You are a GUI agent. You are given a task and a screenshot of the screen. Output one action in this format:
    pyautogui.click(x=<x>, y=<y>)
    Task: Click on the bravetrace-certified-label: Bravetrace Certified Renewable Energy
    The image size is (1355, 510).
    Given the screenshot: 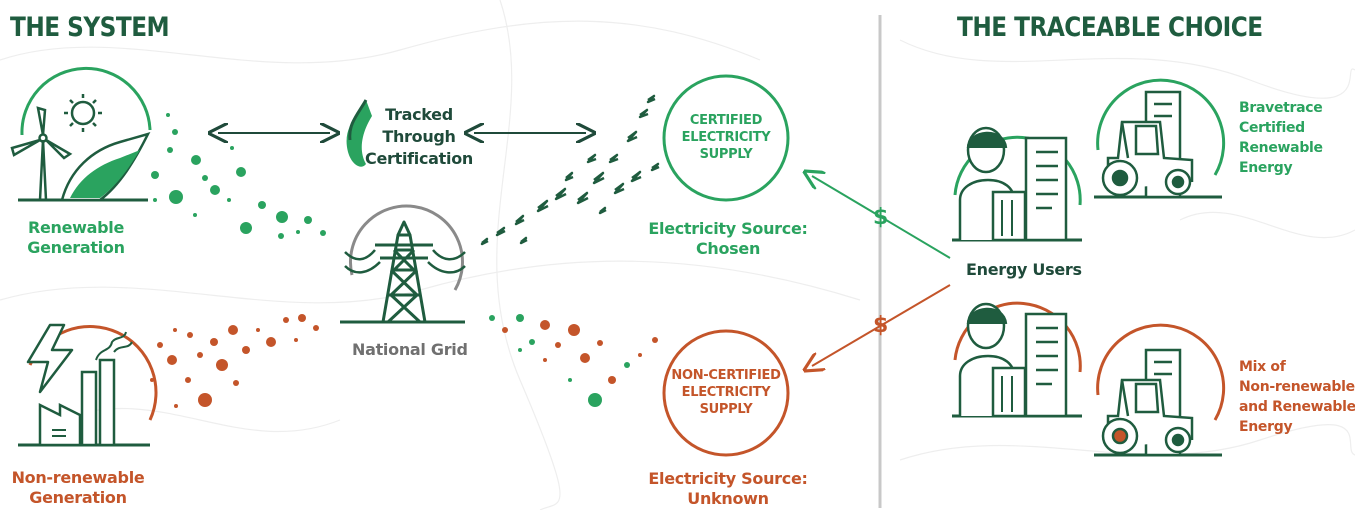 What is the action you would take?
    pyautogui.click(x=1281, y=138)
    